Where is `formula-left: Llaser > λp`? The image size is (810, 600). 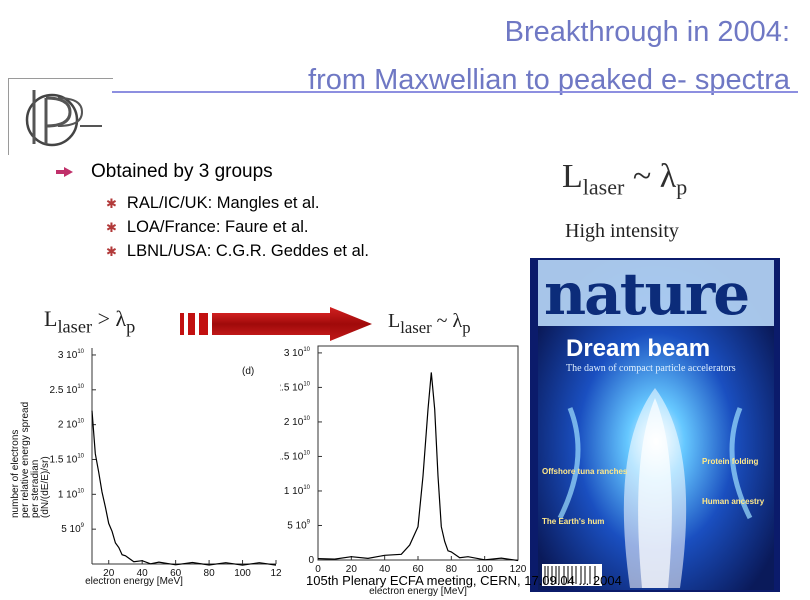 formula-left: Llaser > λp is located at coordinates (89, 321).